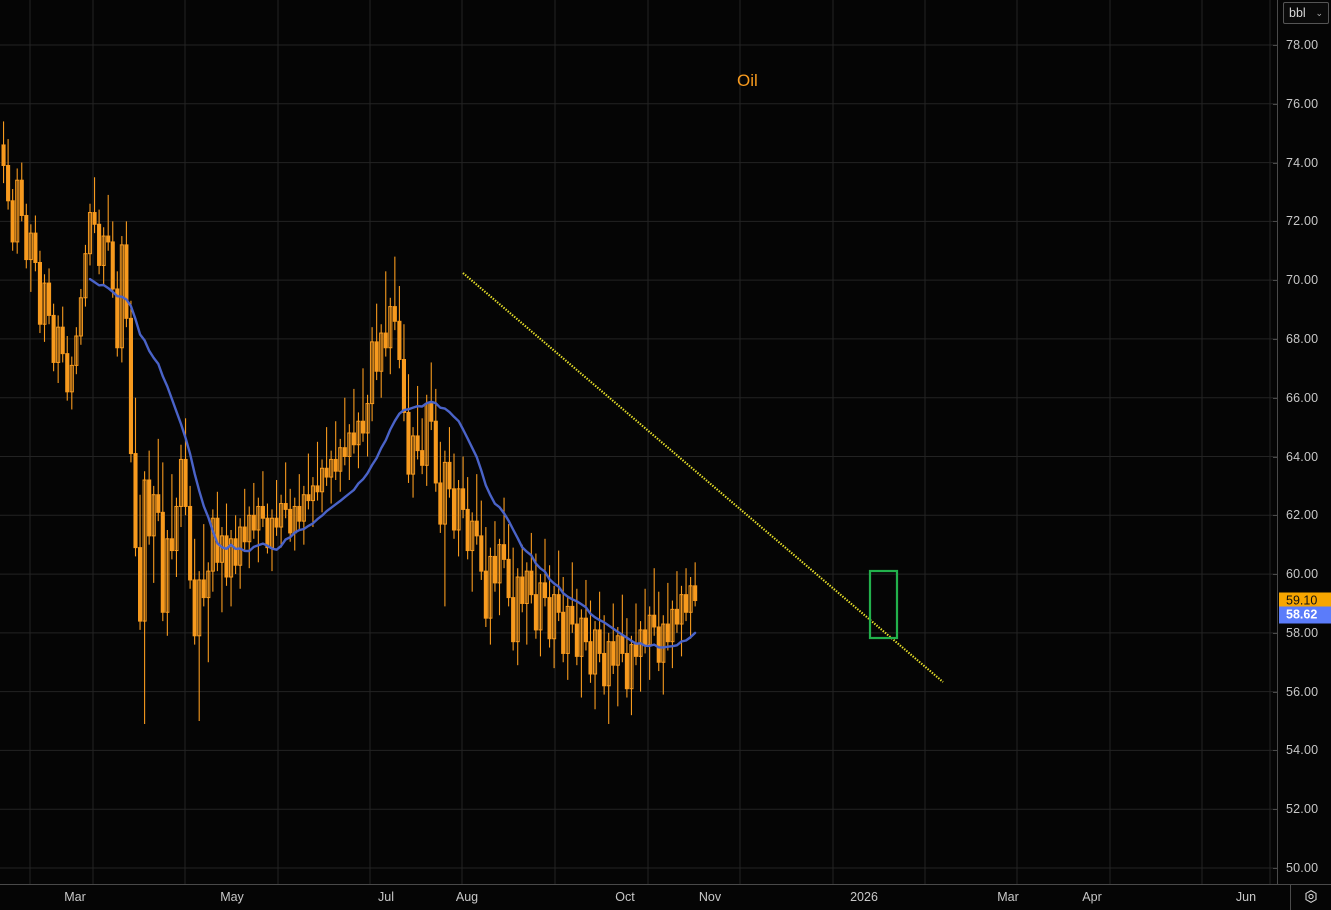 This screenshot has width=1331, height=910. What do you see at coordinates (1306, 13) in the screenshot?
I see `unit-dropdown: bbl ⌄` at bounding box center [1306, 13].